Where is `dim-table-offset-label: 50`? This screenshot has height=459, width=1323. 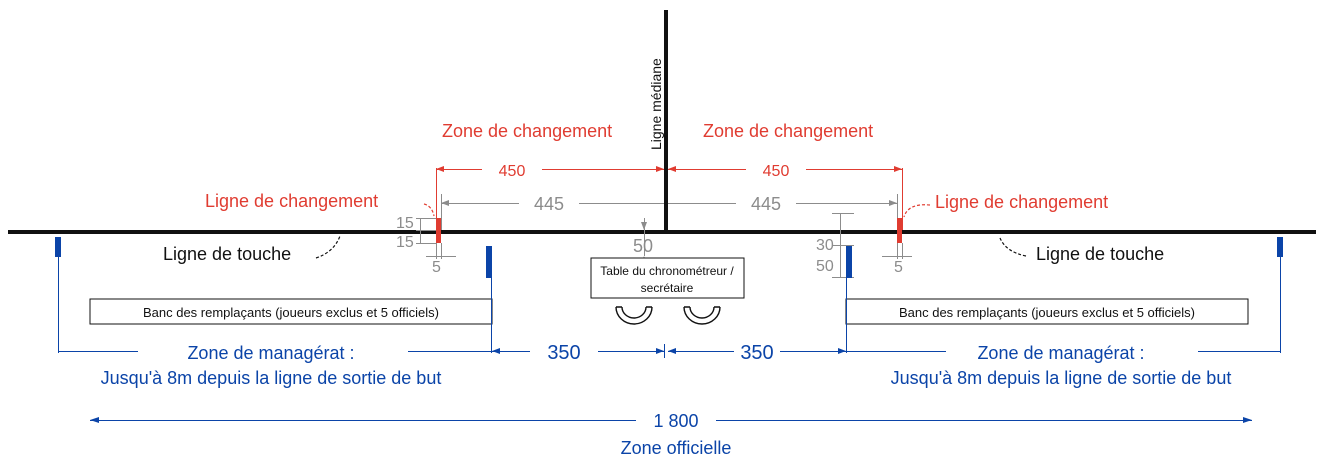
dim-table-offset-label: 50 is located at coordinates (643, 246).